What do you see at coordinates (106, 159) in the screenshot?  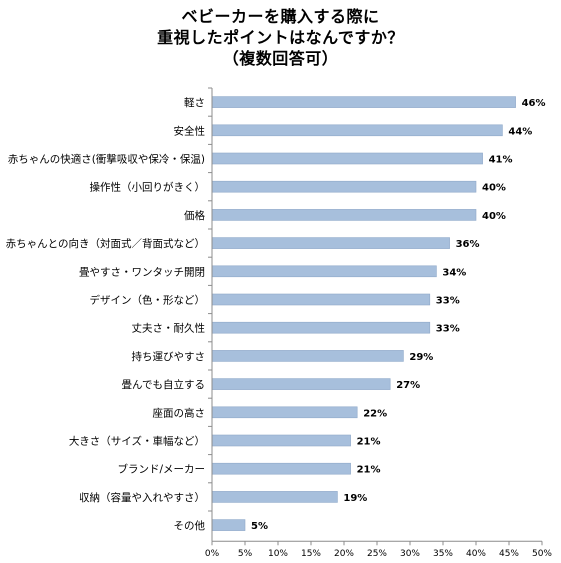 I see `category-label: 赤ちゃんの快適さ(衝撃吸収や保冷・保温)` at bounding box center [106, 159].